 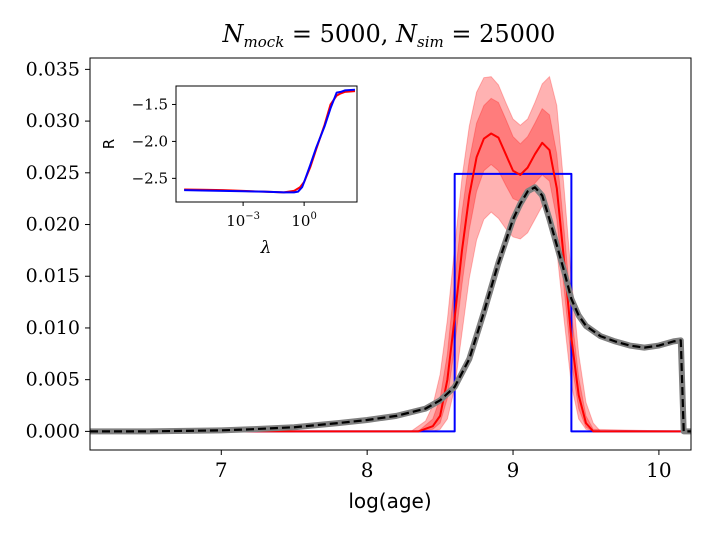 What do you see at coordinates (53, 121) in the screenshot?
I see `y-tick-label: 0.030` at bounding box center [53, 121].